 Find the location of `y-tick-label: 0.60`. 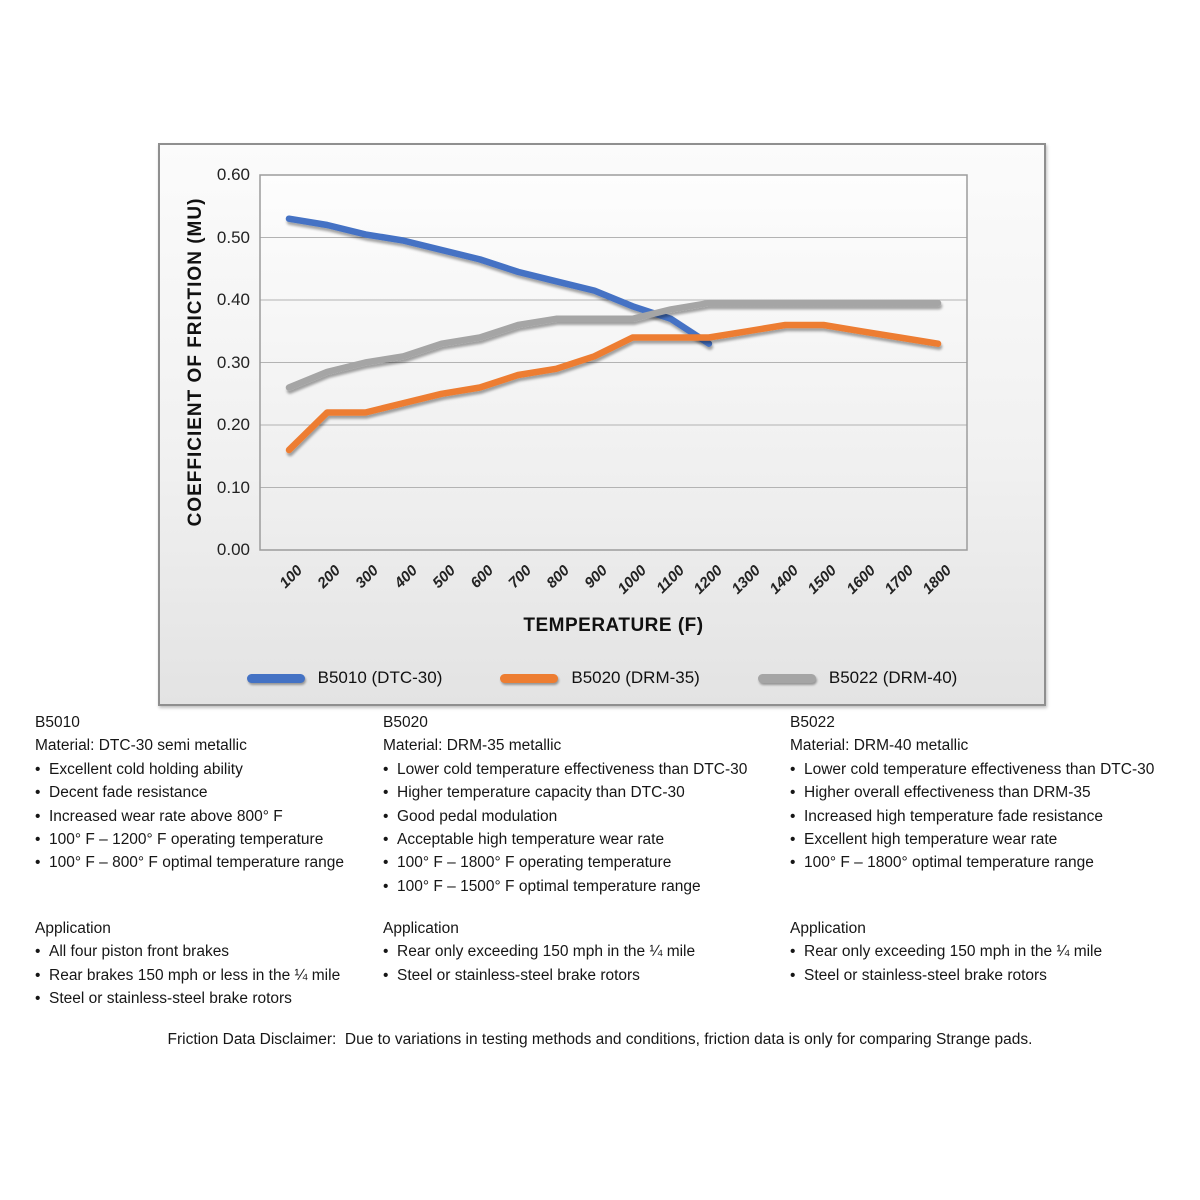

y-tick-label: 0.60 is located at coordinates (233, 174).